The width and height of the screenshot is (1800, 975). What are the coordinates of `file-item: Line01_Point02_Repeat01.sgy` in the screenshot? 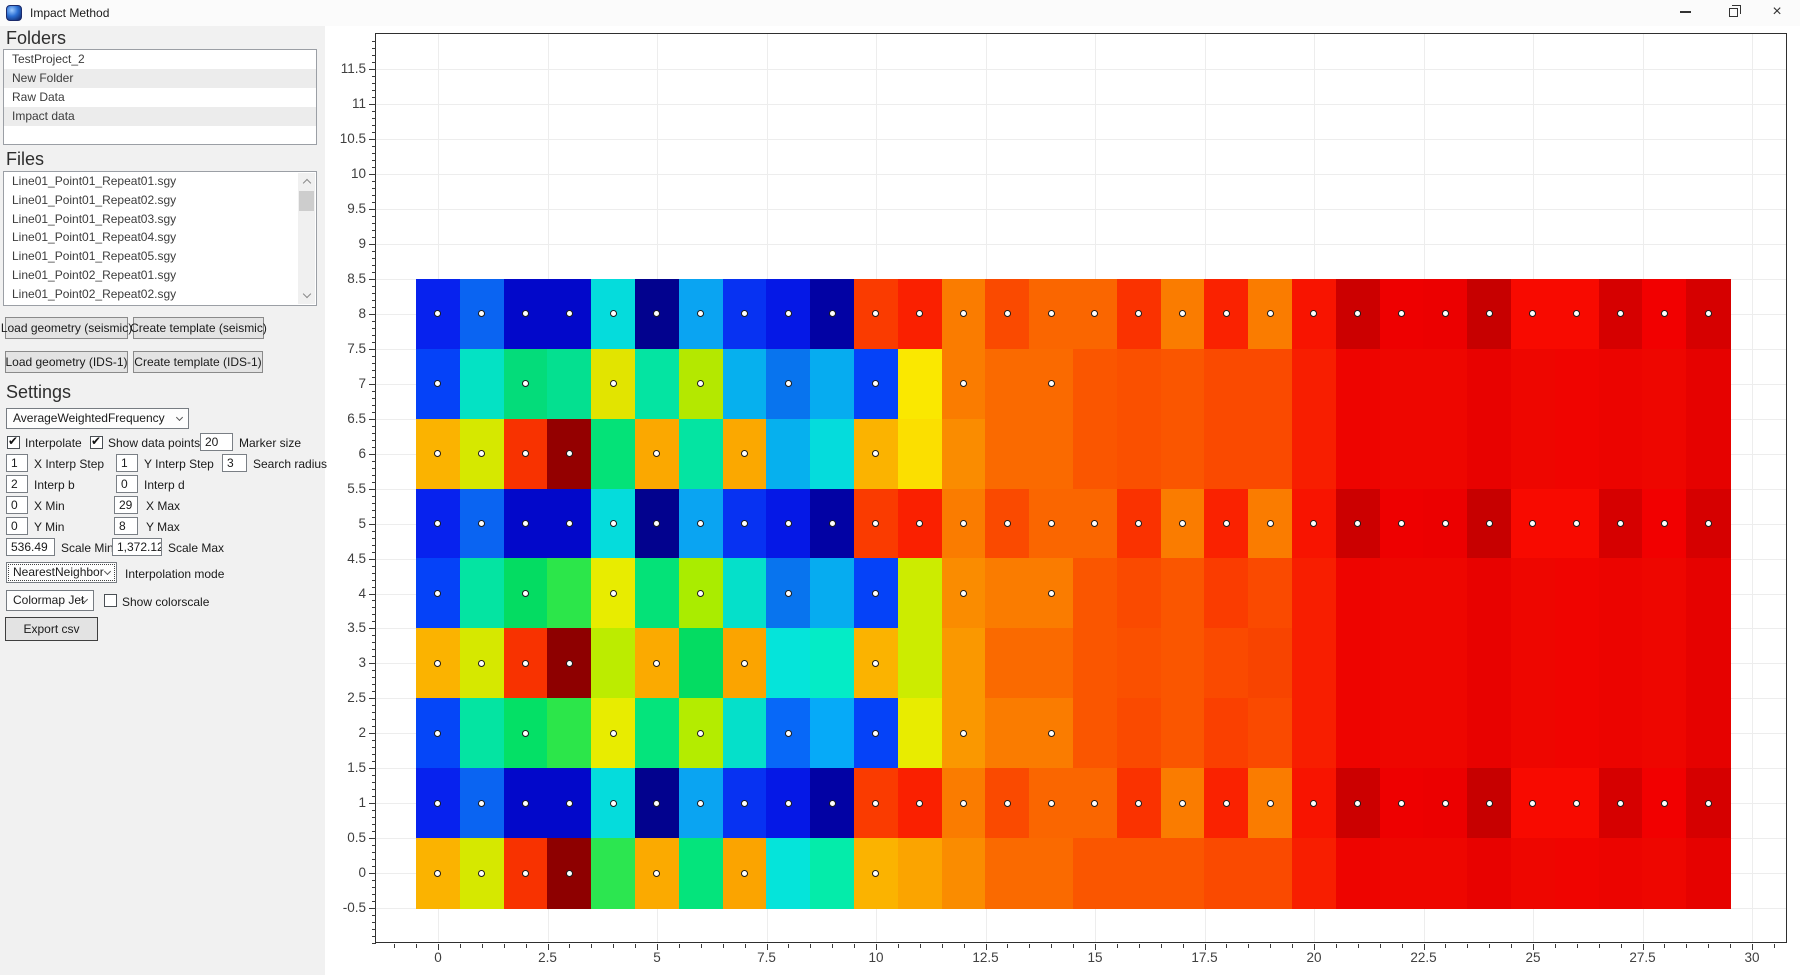 It's located at (94, 274).